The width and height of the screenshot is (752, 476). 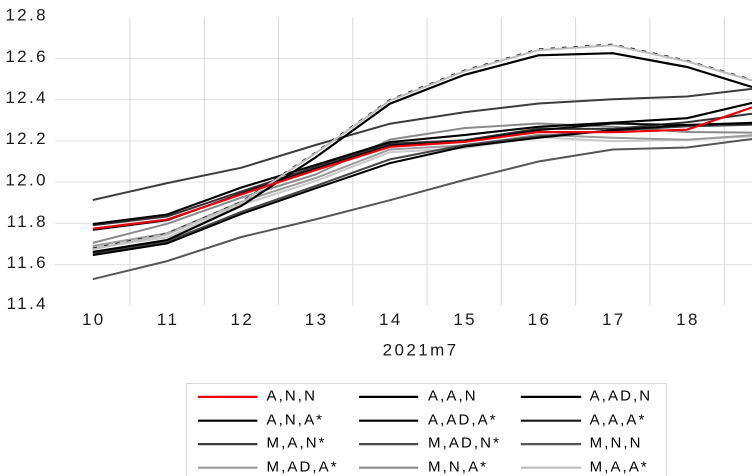 I want to click on svg-text: A,N,N, so click(x=292, y=396).